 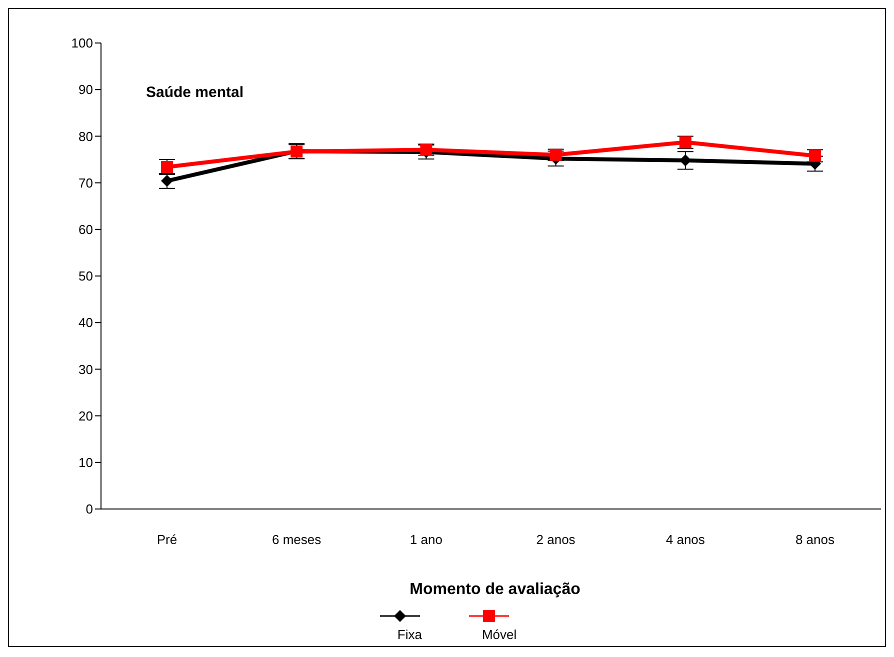 What do you see at coordinates (686, 540) in the screenshot?
I see `x-tick-label: 4 anos` at bounding box center [686, 540].